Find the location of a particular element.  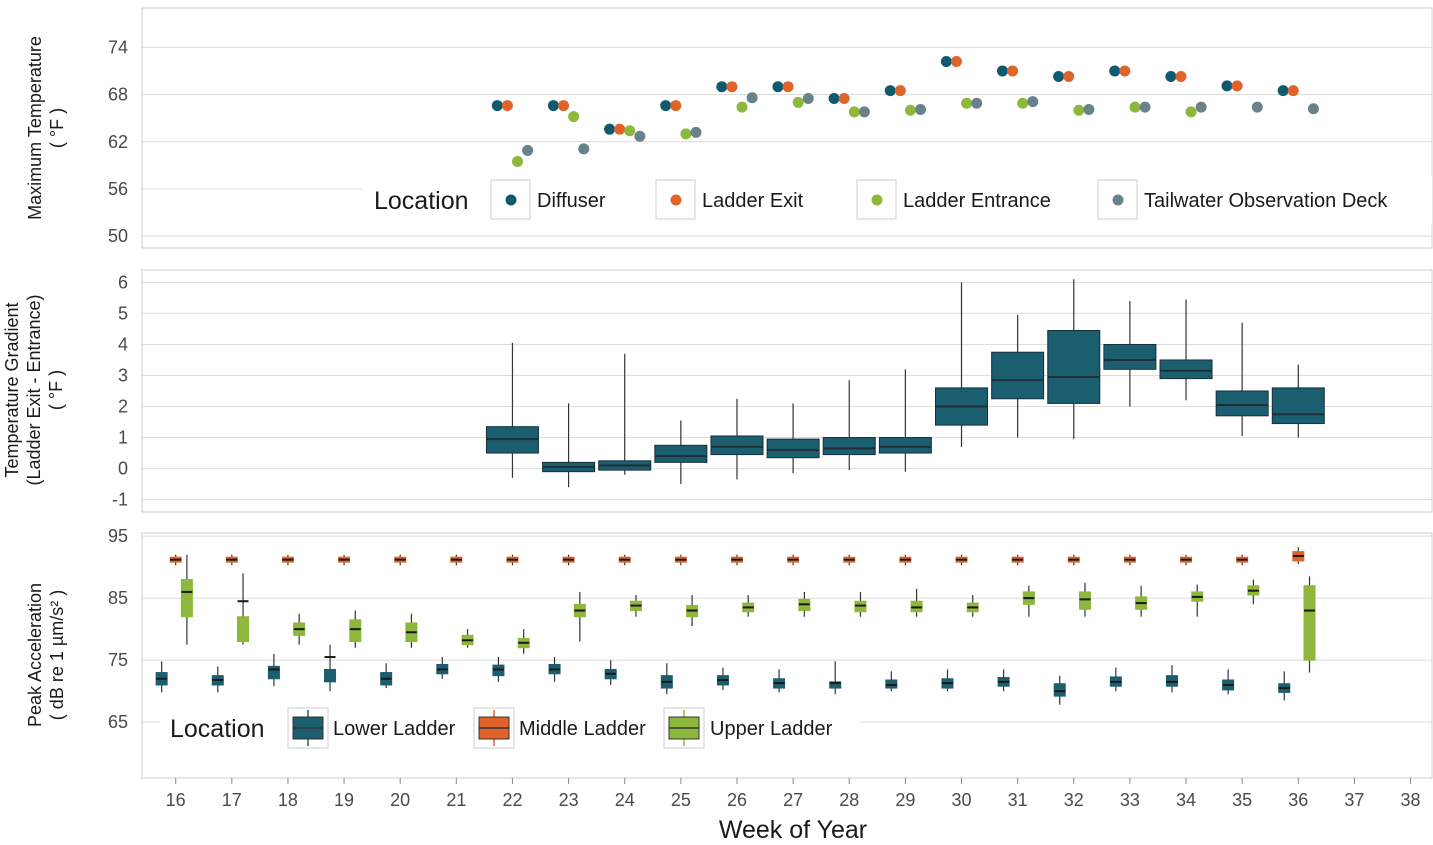

series-ladder-exit is located at coordinates (900, 95).